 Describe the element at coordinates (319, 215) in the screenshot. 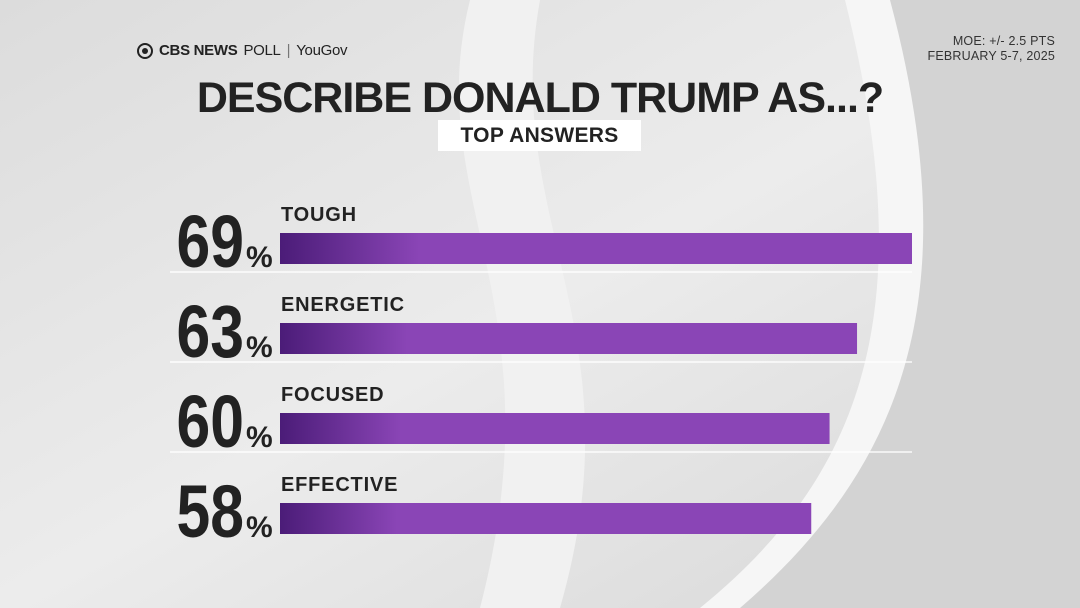

I see `category-label: TOUGH` at that location.